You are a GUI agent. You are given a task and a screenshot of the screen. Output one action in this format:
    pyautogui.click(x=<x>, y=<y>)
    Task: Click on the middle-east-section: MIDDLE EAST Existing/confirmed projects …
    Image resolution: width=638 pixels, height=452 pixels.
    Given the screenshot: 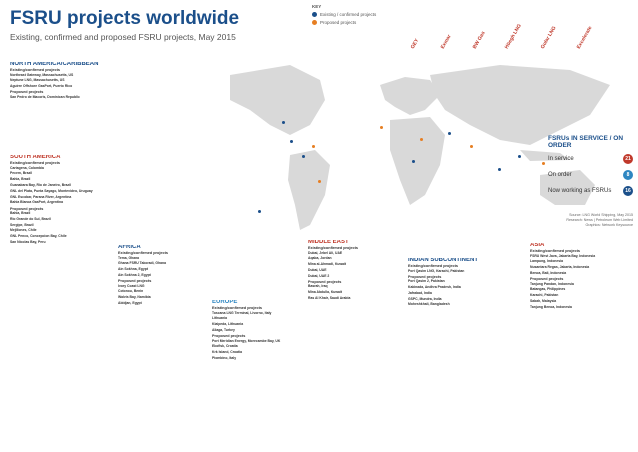 What is the action you would take?
    pyautogui.click(x=351, y=344)
    